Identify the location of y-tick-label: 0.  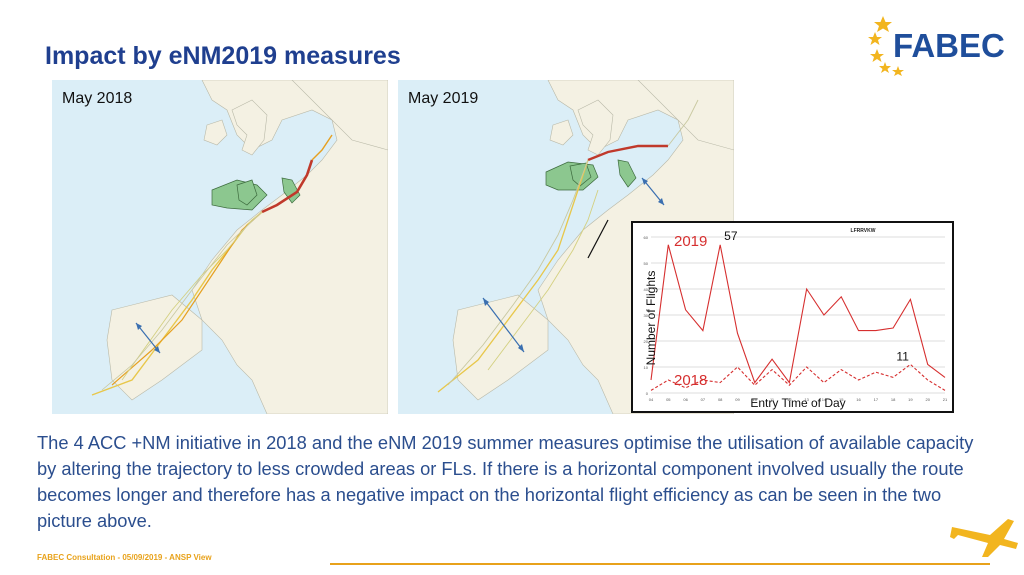
(647, 393).